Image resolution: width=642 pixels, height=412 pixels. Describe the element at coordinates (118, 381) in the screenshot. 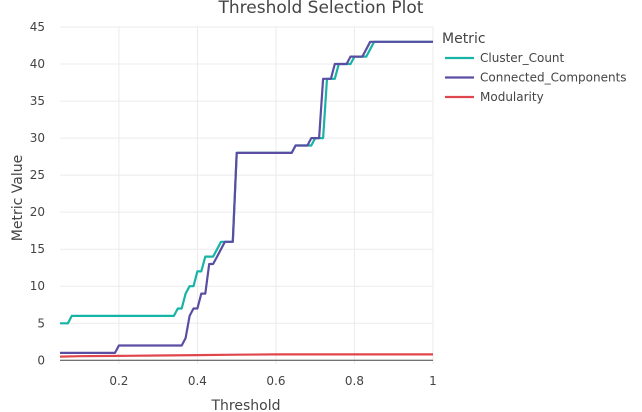

I see `x-tick-label: 0.2` at that location.